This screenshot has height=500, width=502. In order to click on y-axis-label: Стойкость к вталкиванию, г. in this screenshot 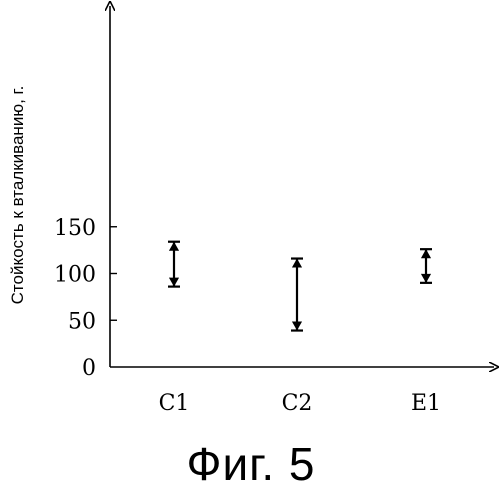, I will do `click(17, 195)`.